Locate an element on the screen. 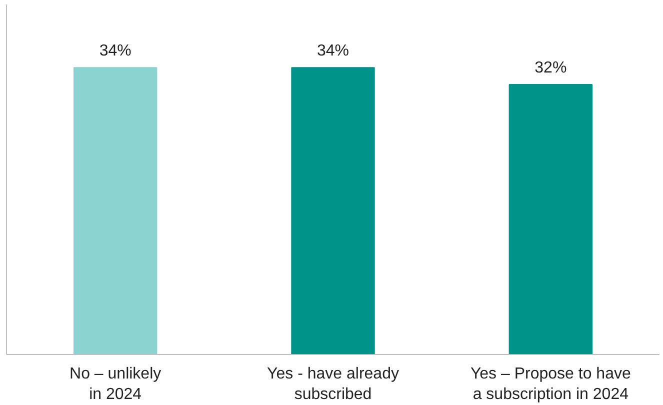 The width and height of the screenshot is (663, 405). x-tick-label: Yes – Propose to have a subscription in 2024 is located at coordinates (550, 384).